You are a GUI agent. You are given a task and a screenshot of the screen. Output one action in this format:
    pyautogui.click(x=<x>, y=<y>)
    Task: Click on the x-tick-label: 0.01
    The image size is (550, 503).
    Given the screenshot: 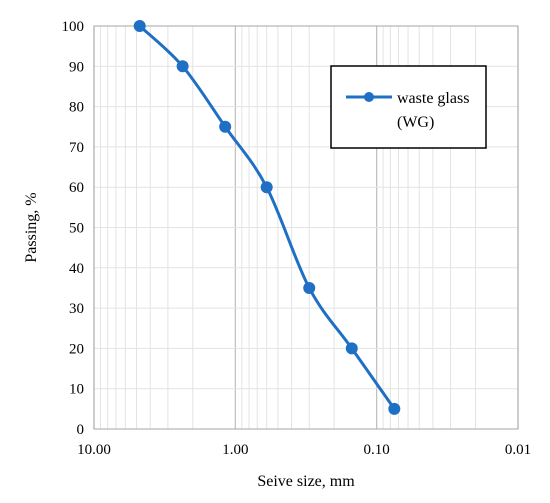 What is the action you would take?
    pyautogui.click(x=518, y=450)
    